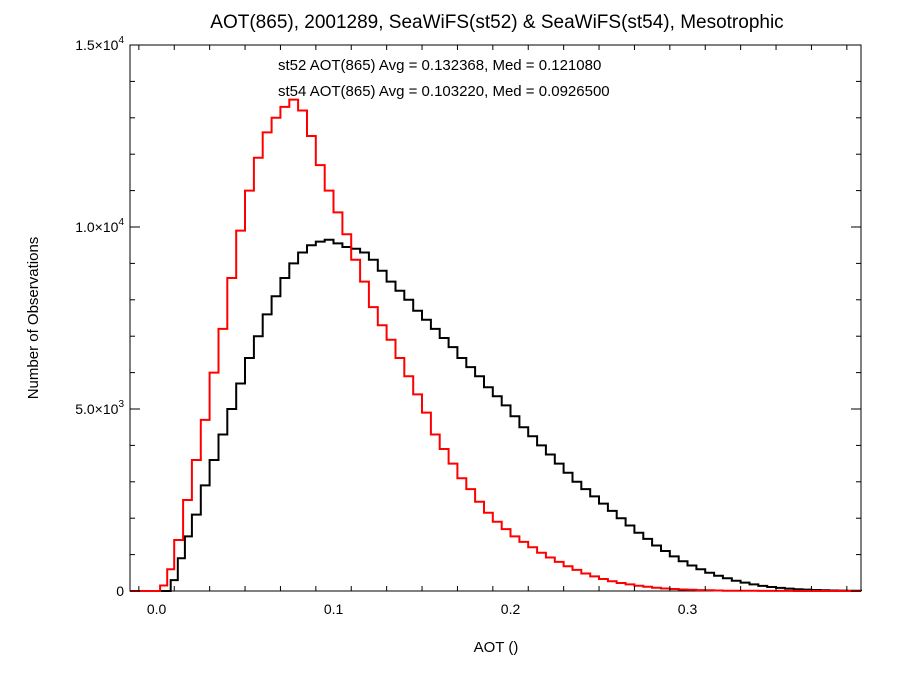 The width and height of the screenshot is (900, 675). Describe the element at coordinates (99, 408) in the screenshot. I see `y-tick-label: 5.0×10³` at that location.